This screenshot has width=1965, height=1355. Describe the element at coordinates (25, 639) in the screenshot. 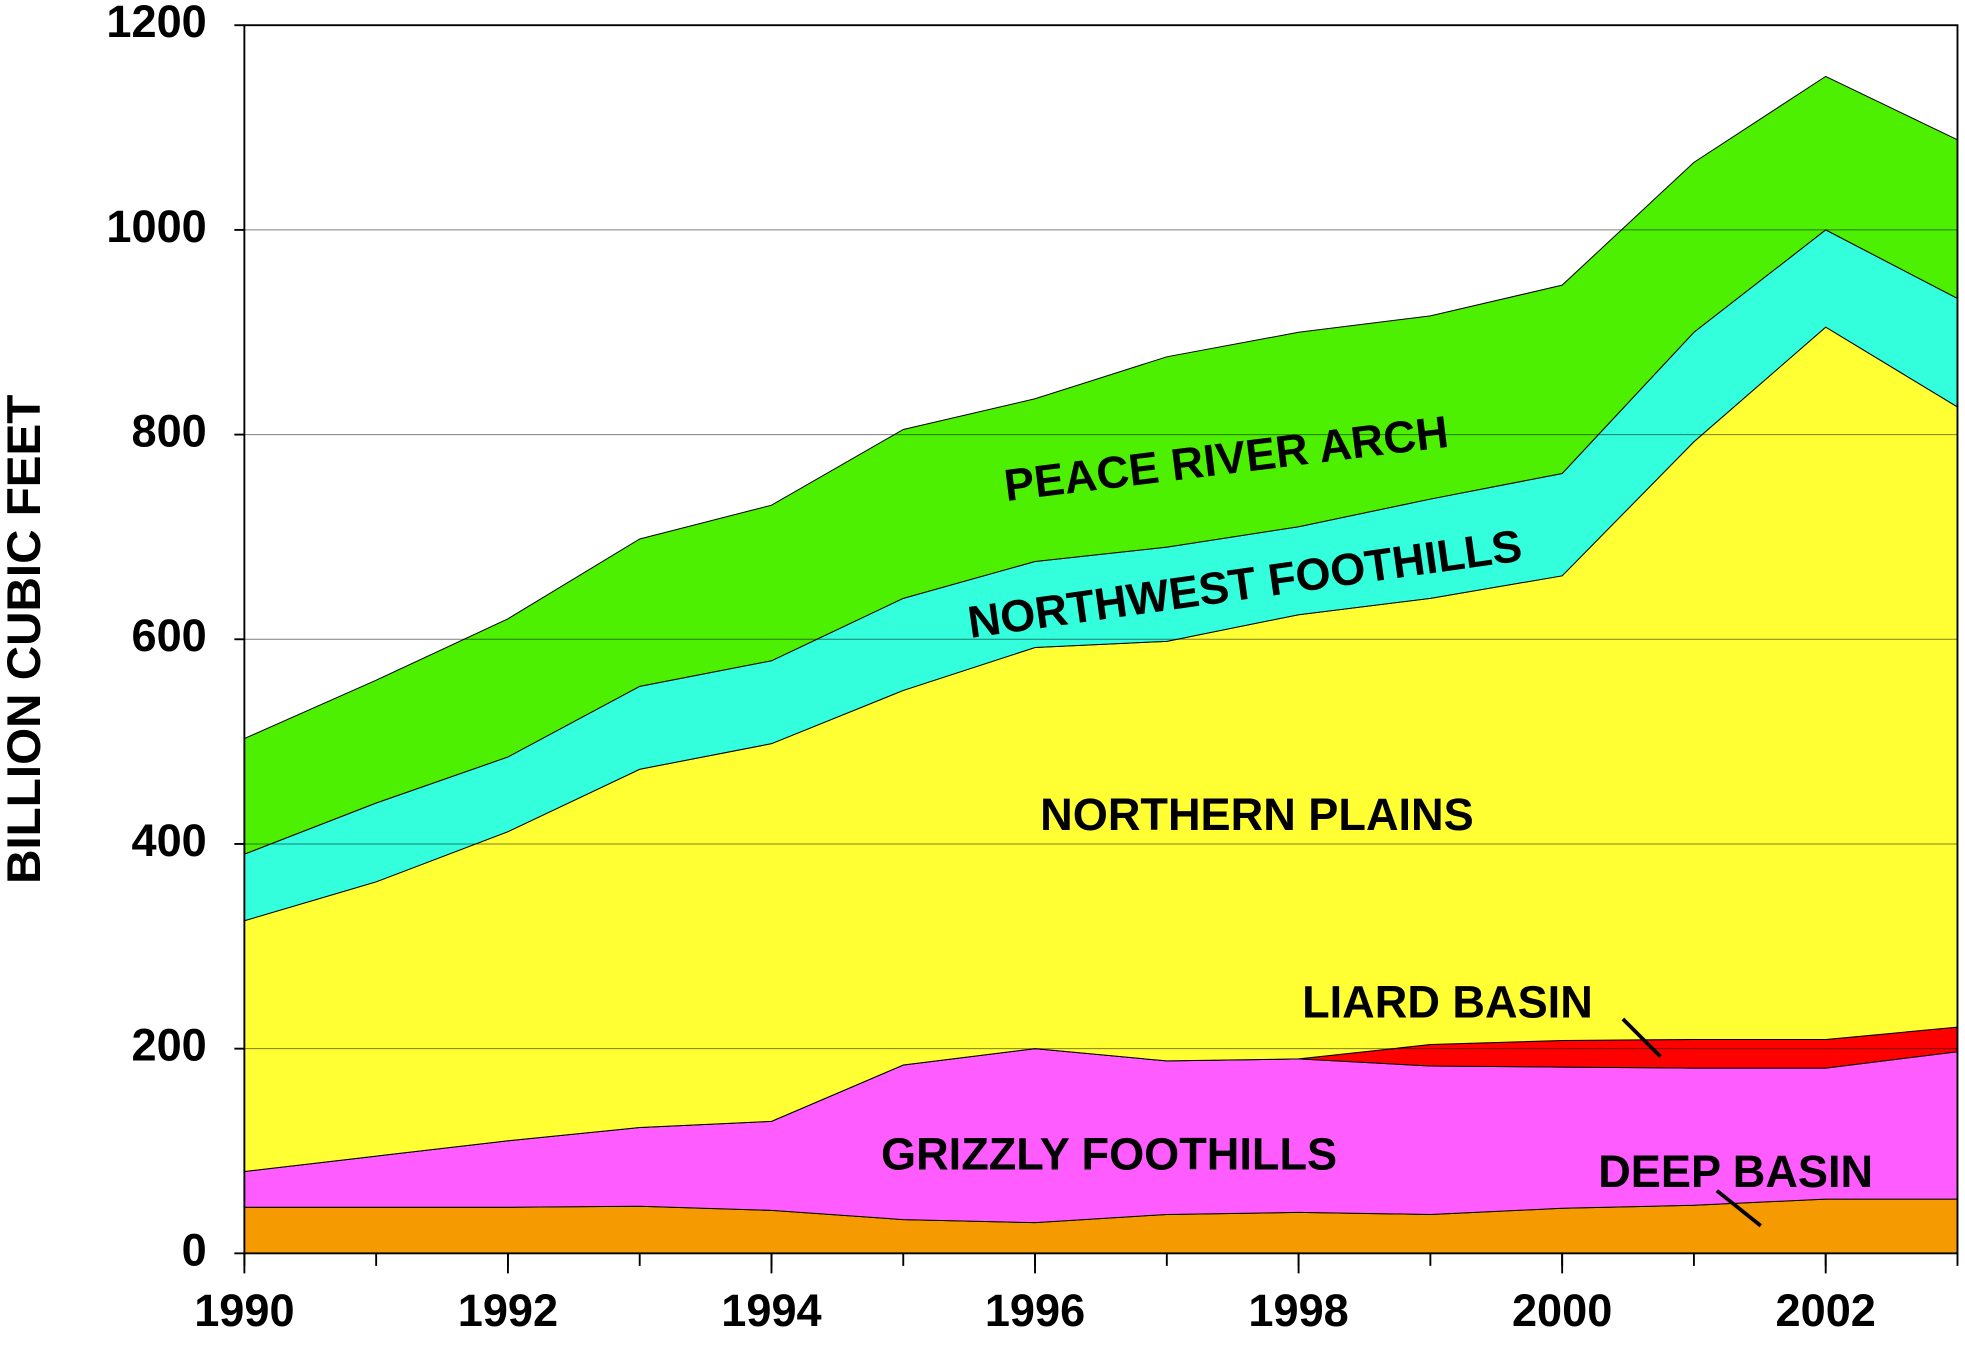

I see `y-axis-title: BILLION CUBIC FEET` at that location.